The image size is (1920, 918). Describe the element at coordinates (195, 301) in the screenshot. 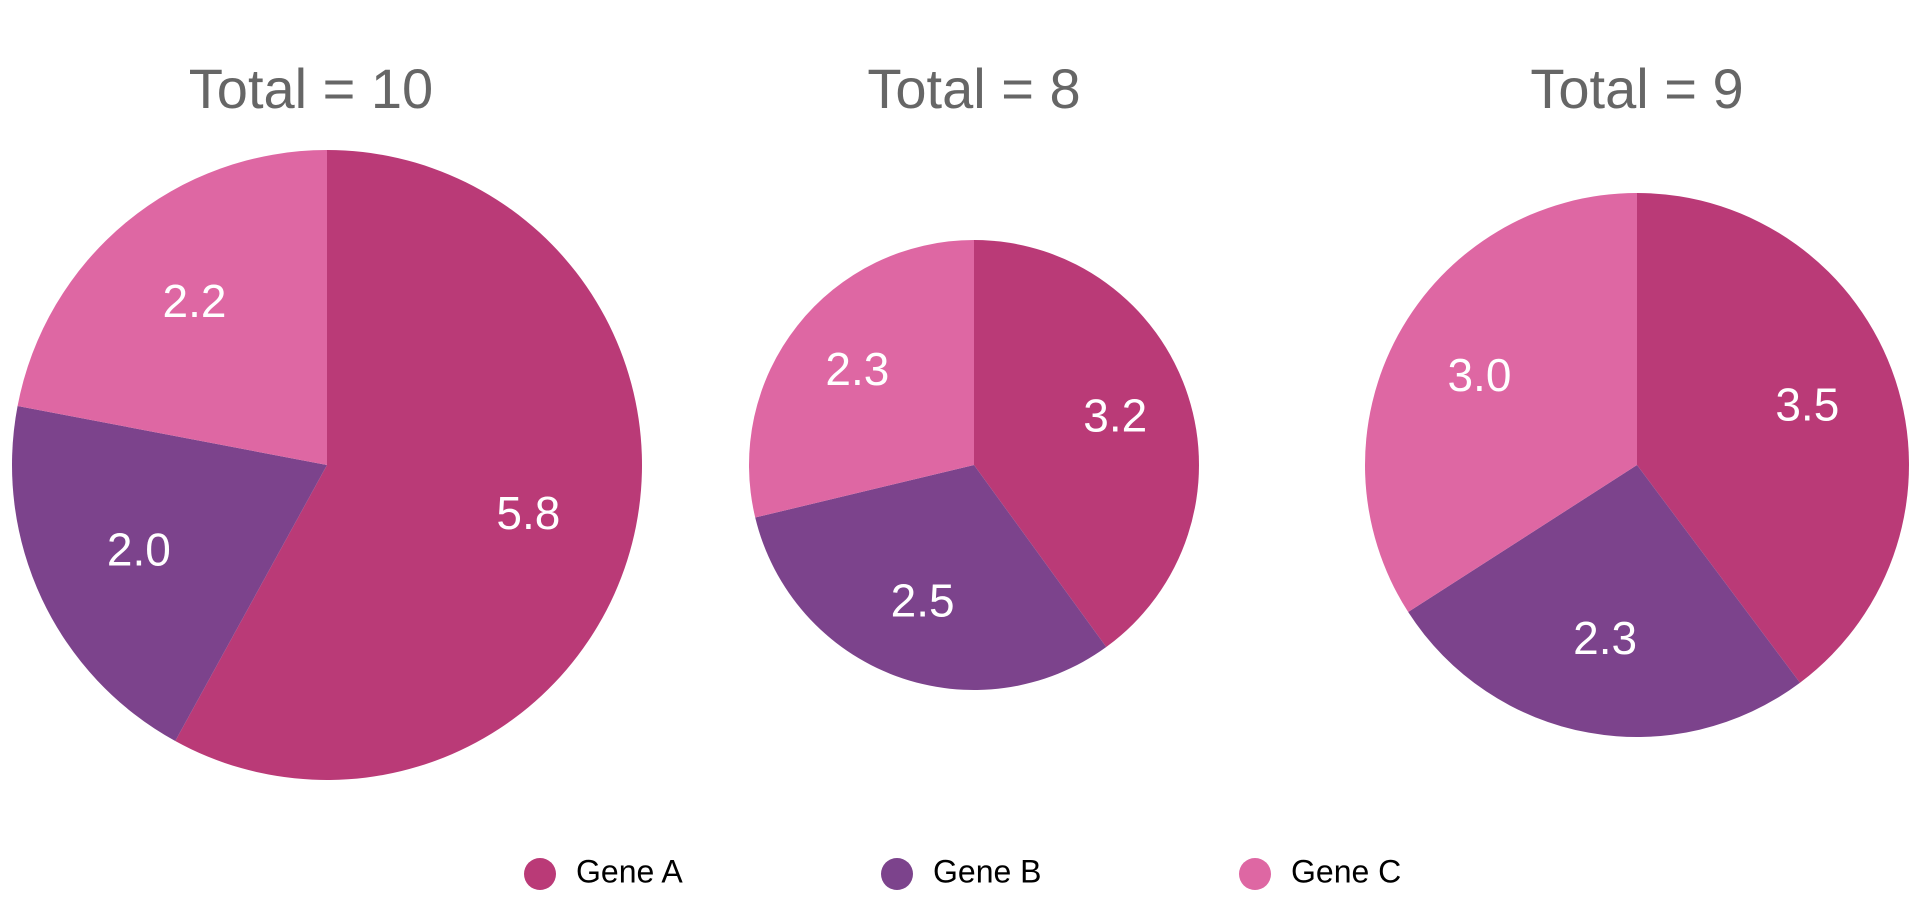

I see `slice-value-label: 2.2` at that location.